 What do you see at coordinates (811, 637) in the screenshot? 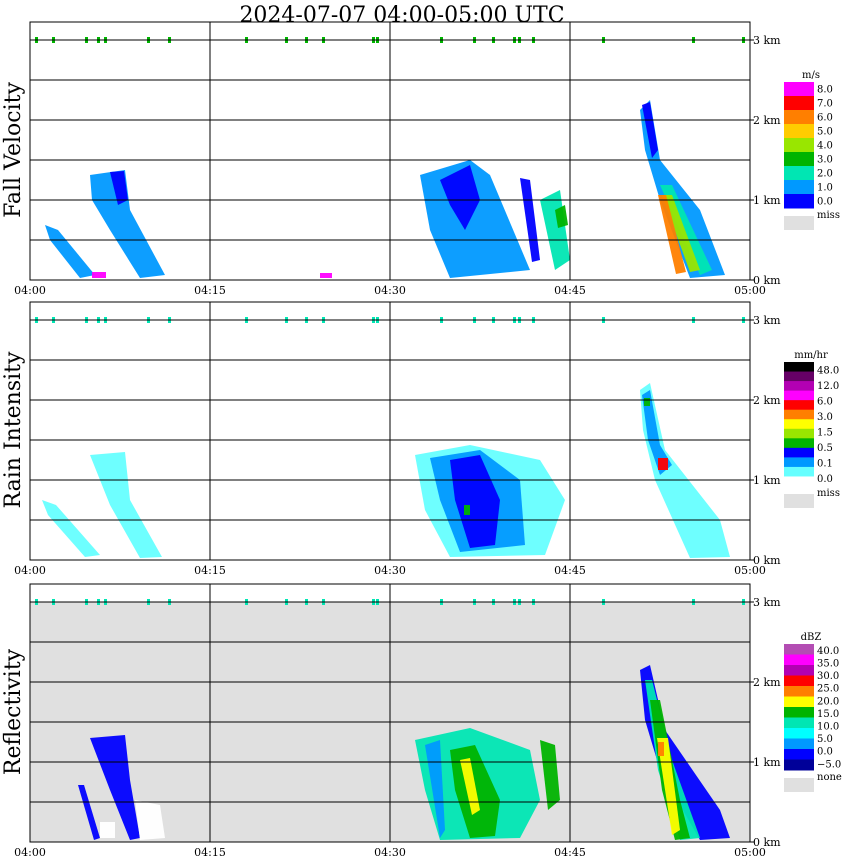
I see `colorbar-unit: dBZ` at bounding box center [811, 637].